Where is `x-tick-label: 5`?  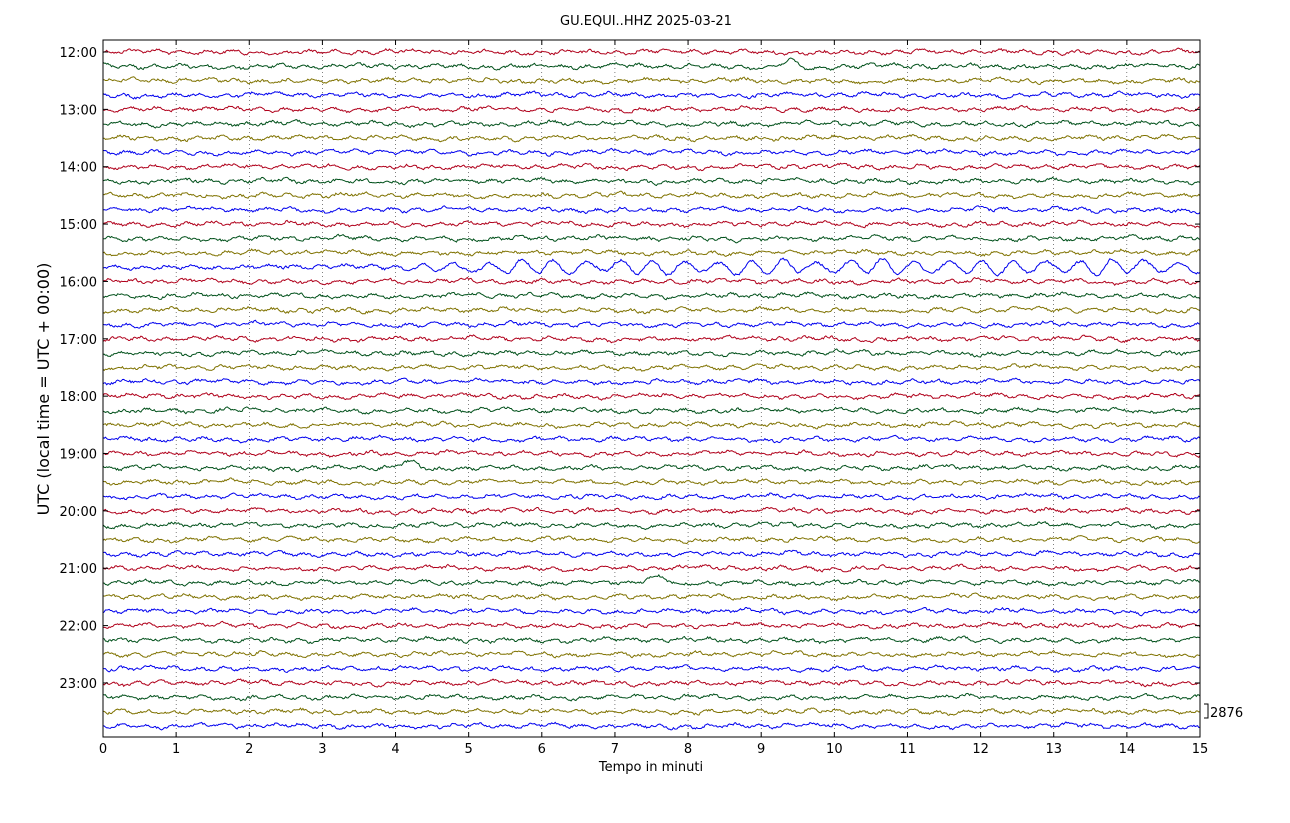 x-tick-label: 5 is located at coordinates (469, 749).